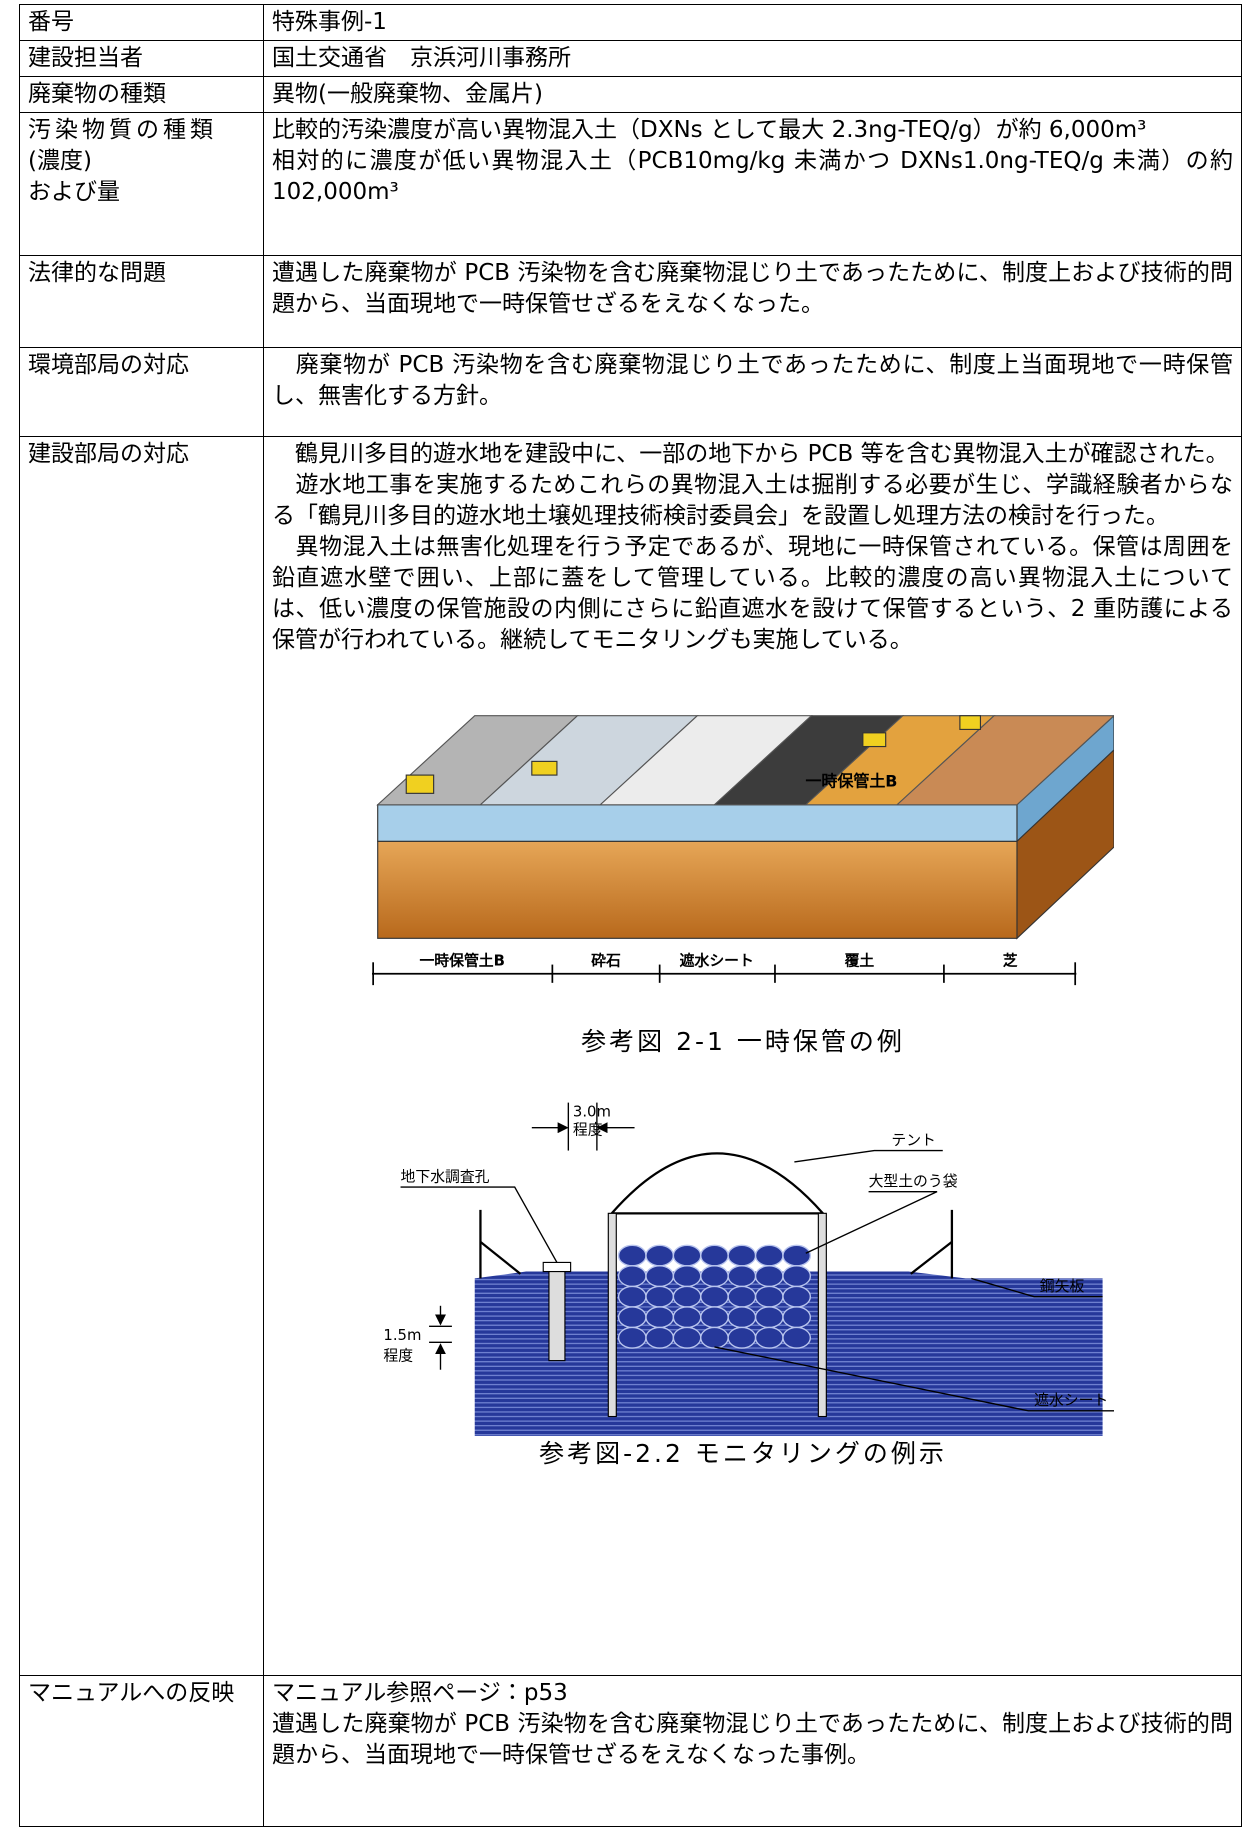 This screenshot has width=1245, height=1827. I want to click on paragraph: 国土交通省 京浜河川事務所, so click(421, 58).